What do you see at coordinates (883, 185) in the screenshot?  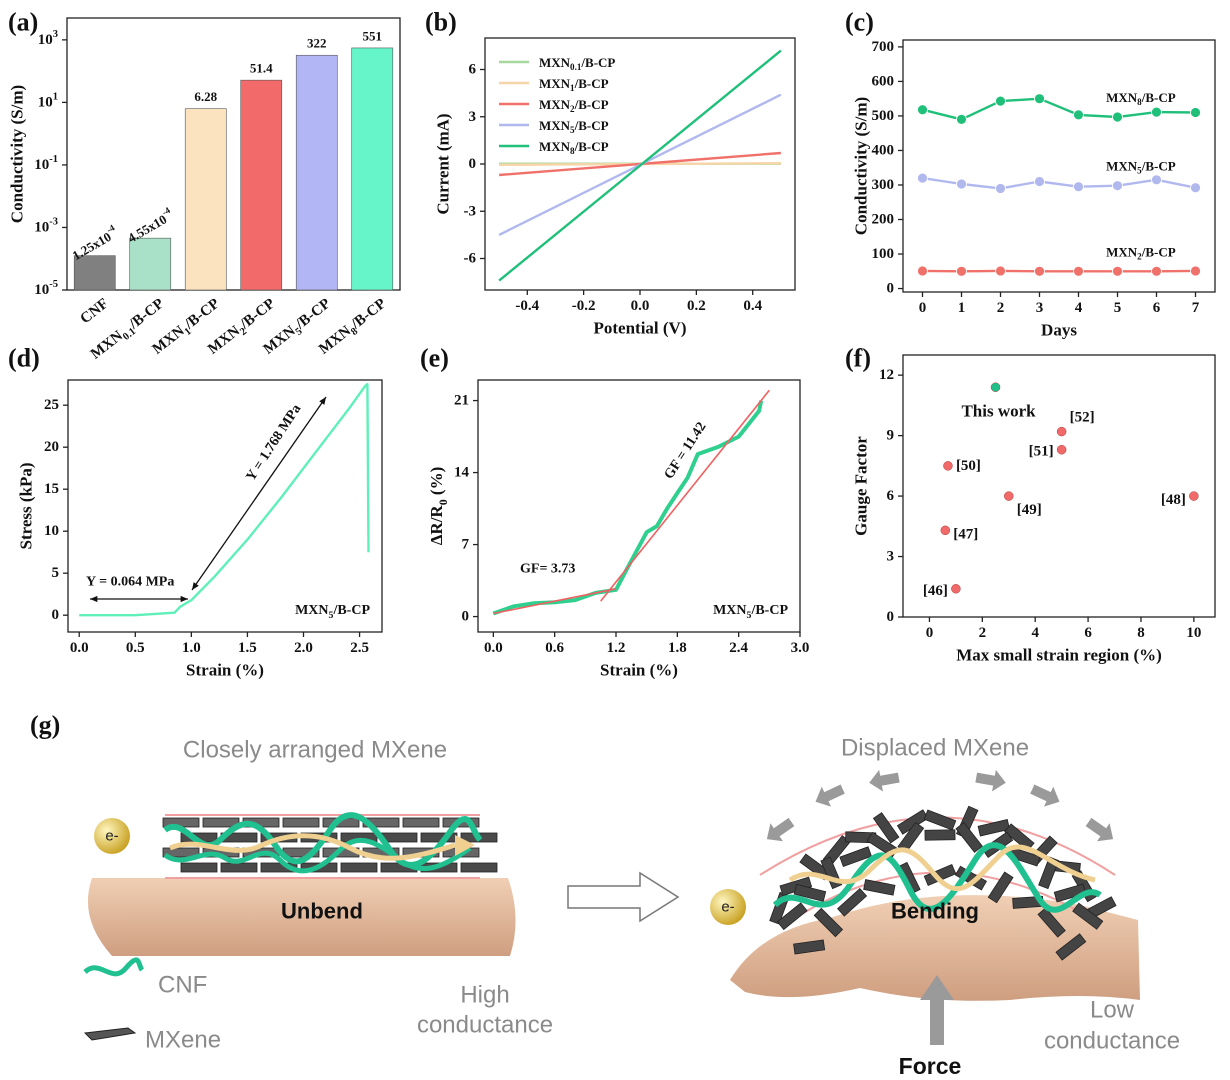 I see `y-tick-label: 300` at bounding box center [883, 185].